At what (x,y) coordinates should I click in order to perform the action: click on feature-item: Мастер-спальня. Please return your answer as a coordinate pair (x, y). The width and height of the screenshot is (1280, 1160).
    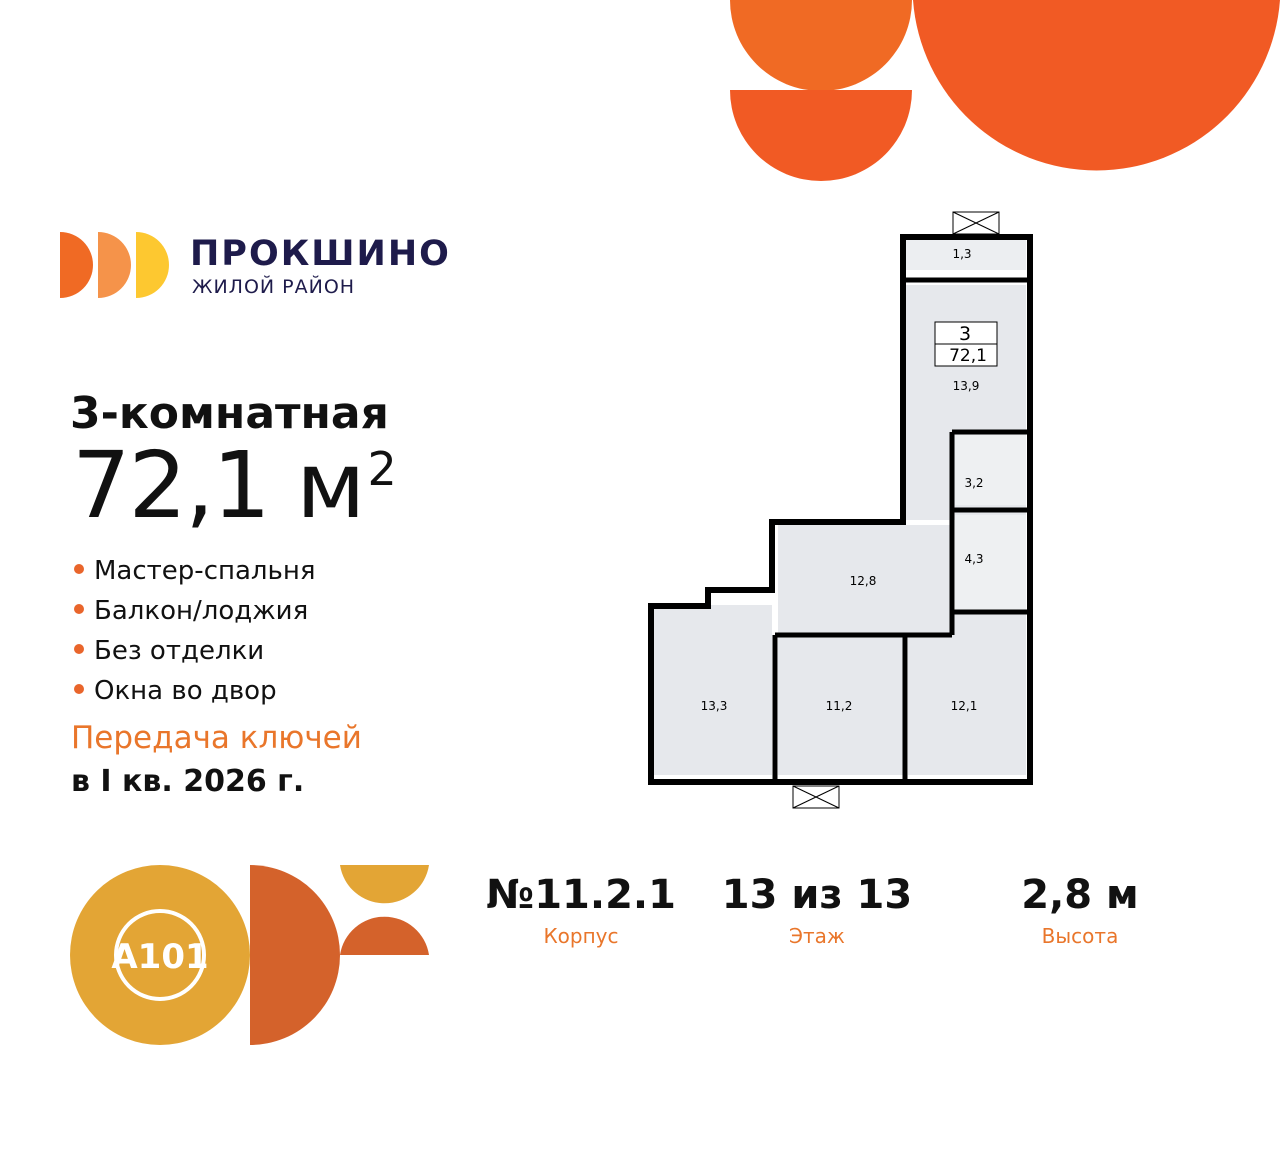
    Looking at the image, I should click on (195, 575).